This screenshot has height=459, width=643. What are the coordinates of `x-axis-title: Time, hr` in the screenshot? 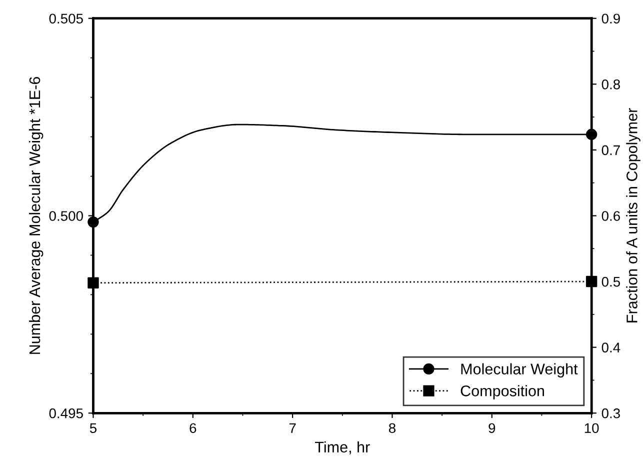 It's located at (342, 447).